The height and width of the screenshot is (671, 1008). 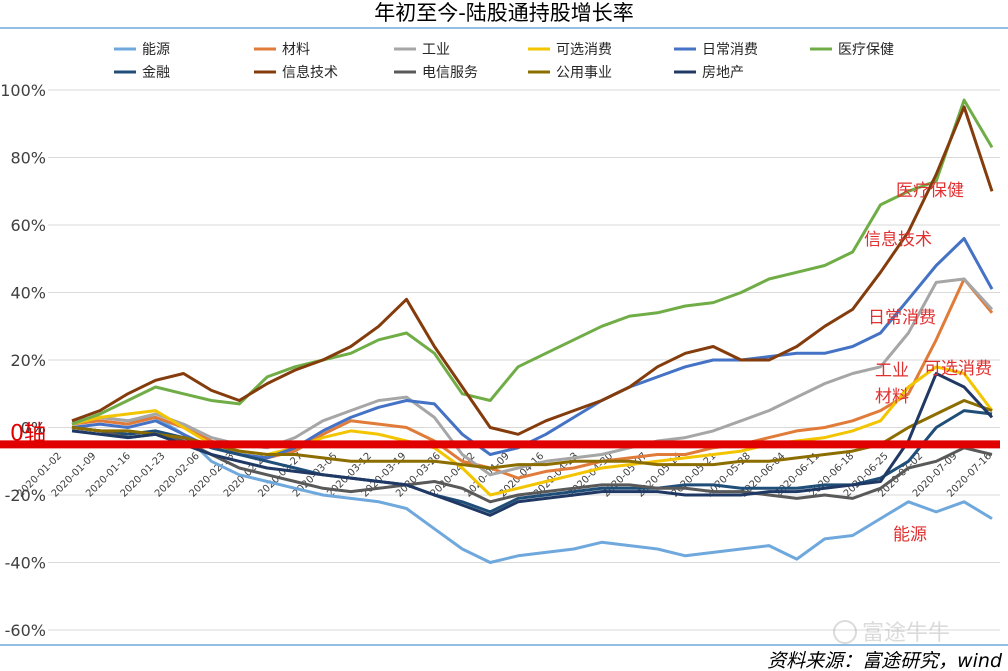 I want to click on legend-label: 工业, so click(x=436, y=50).